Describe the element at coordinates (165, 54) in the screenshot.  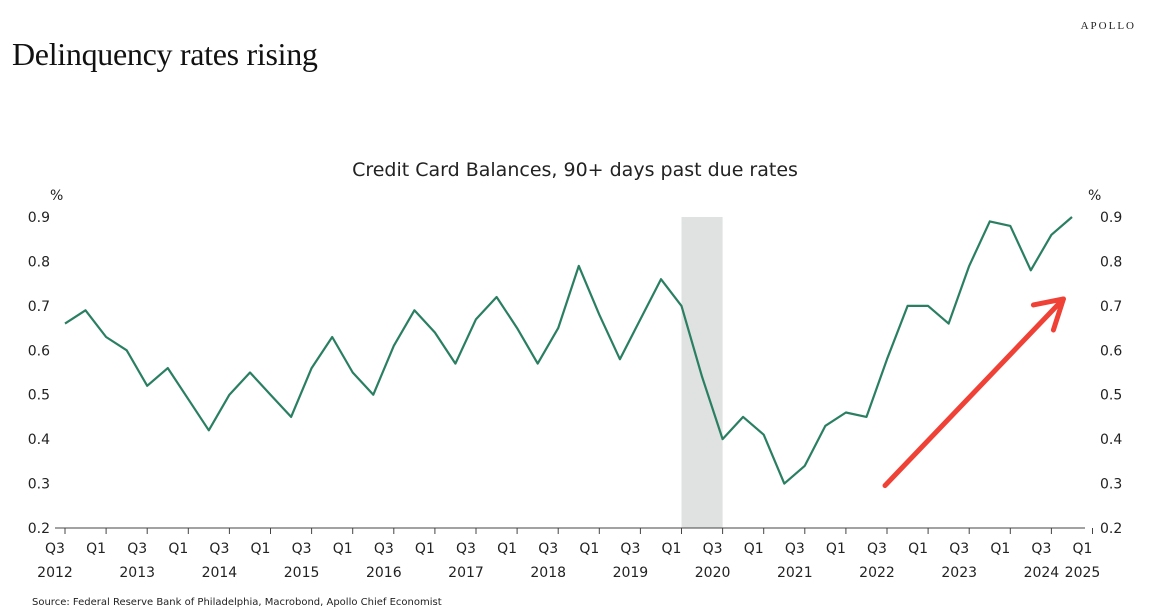
I see `headline: Delinquency rates rising` at that location.